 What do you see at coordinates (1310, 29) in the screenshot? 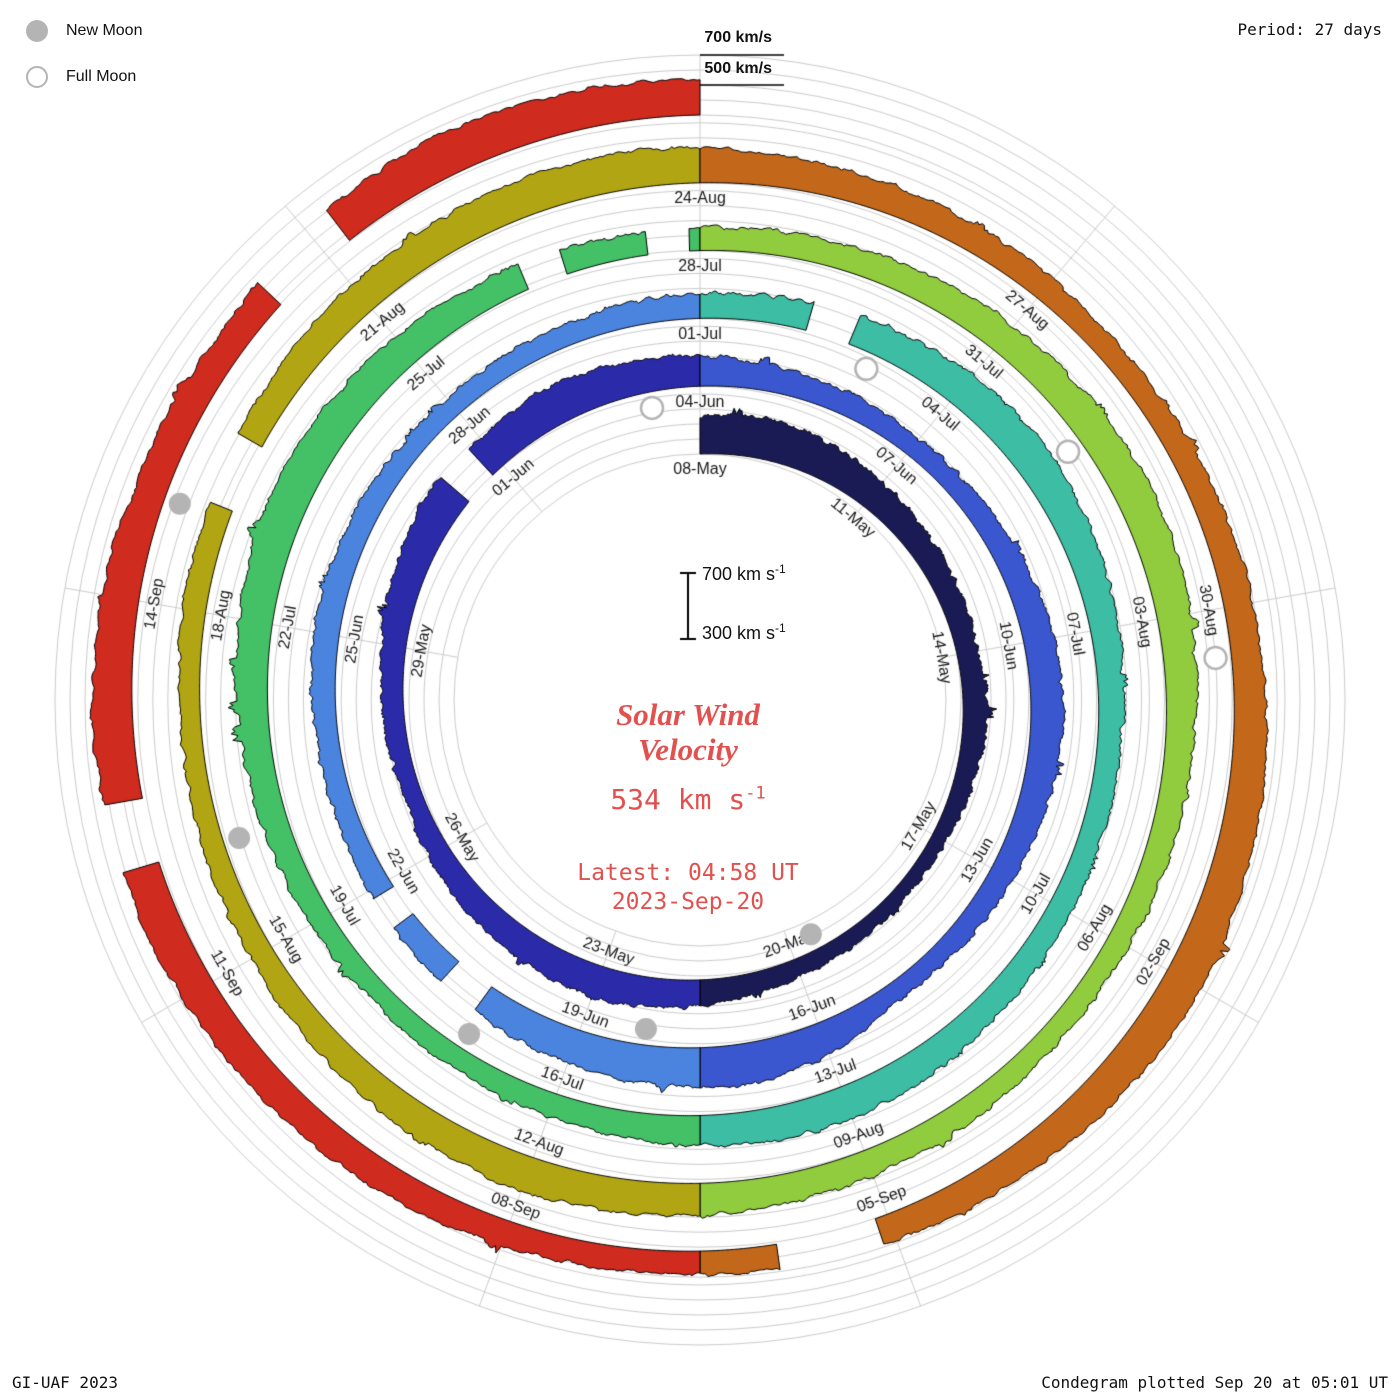
I see `period-label: Period: 27 days` at bounding box center [1310, 29].